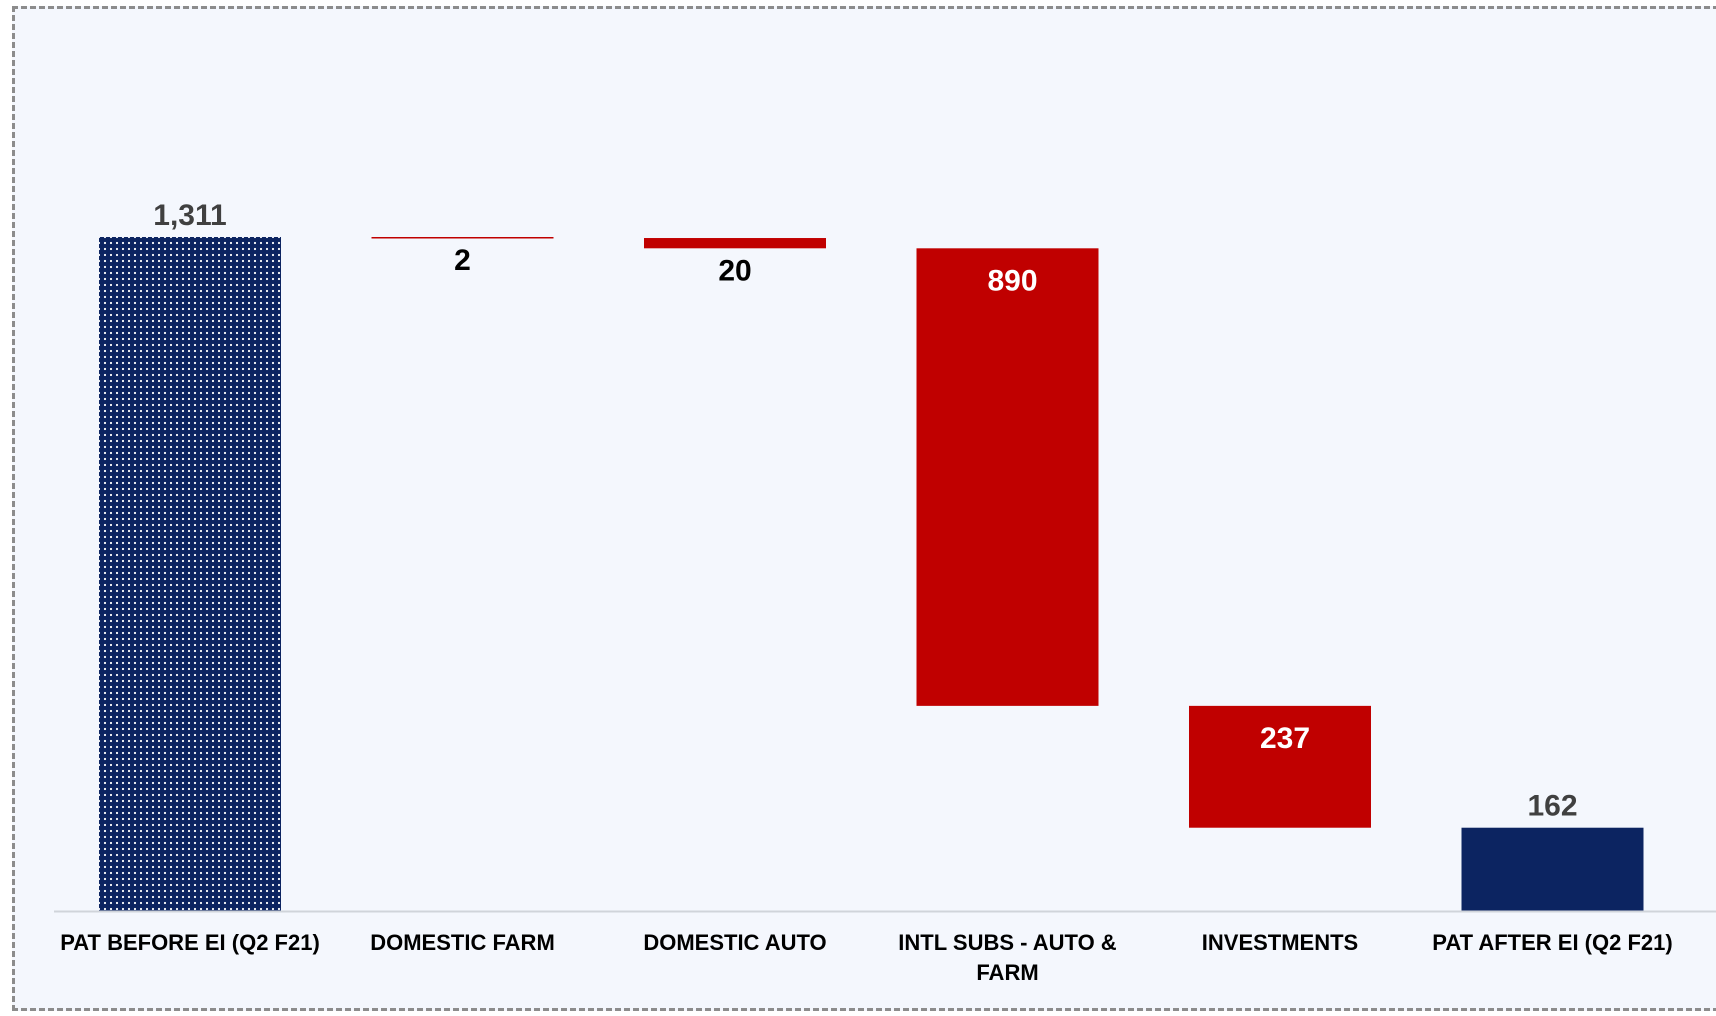 This screenshot has height=1016, width=1716. What do you see at coordinates (1285, 738) in the screenshot?
I see `data-label-5: 237` at bounding box center [1285, 738].